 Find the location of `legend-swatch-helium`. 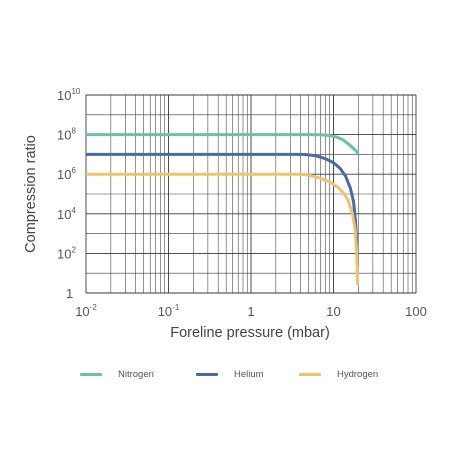

legend-swatch-helium is located at coordinates (207, 374).